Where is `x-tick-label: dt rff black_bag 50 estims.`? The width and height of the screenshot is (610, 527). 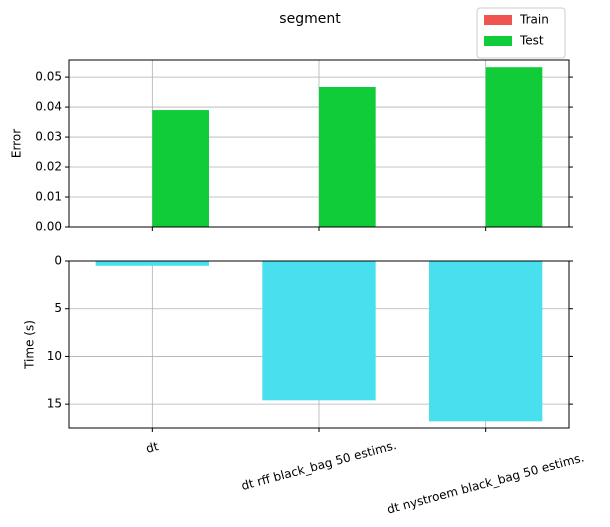
x-tick-label: dt rff black_bag 50 estims. is located at coordinates (319, 465).